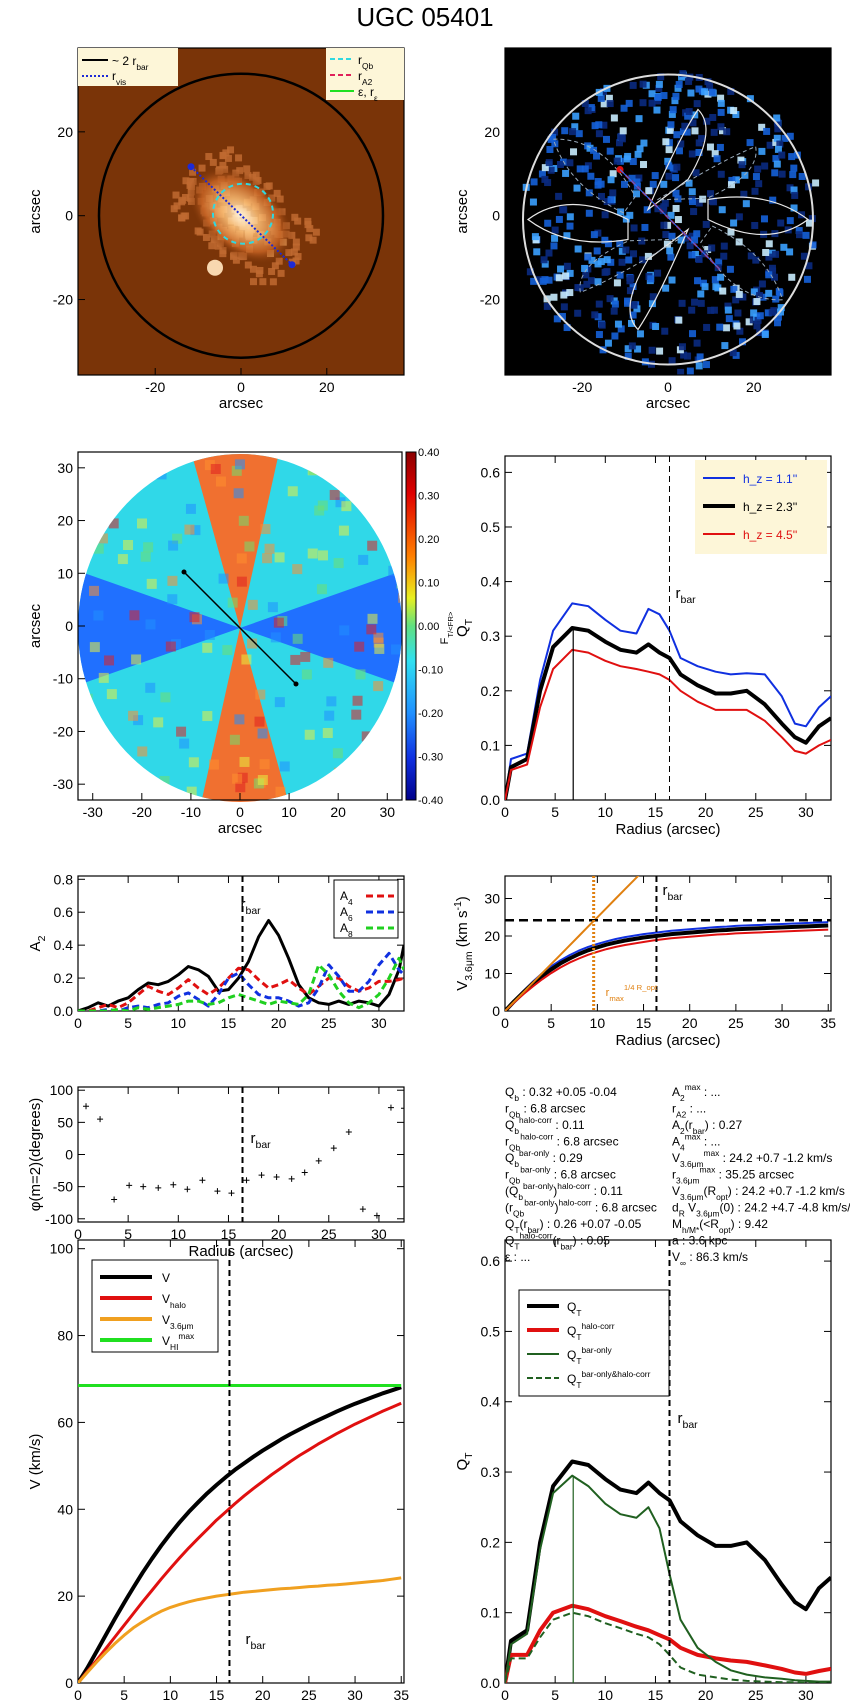  Describe the element at coordinates (491, 745) in the screenshot. I see `y-tick-label: 0.1` at that location.